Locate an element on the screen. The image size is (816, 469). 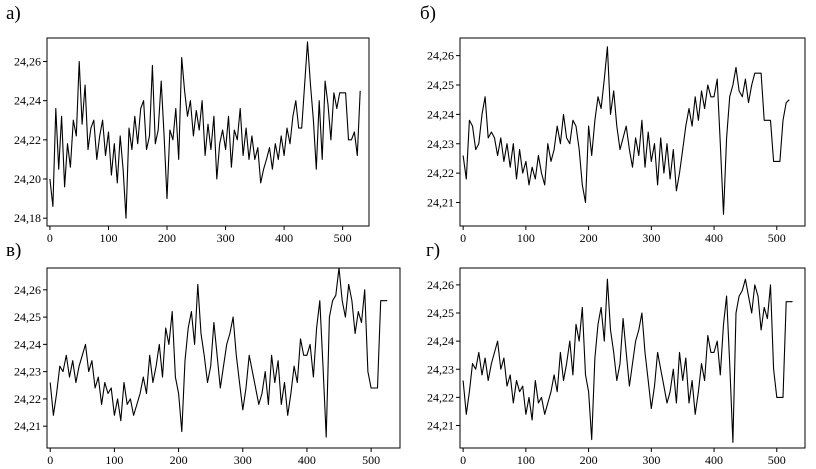
panel-a-x-tick-label: 100 is located at coordinates (108, 238).